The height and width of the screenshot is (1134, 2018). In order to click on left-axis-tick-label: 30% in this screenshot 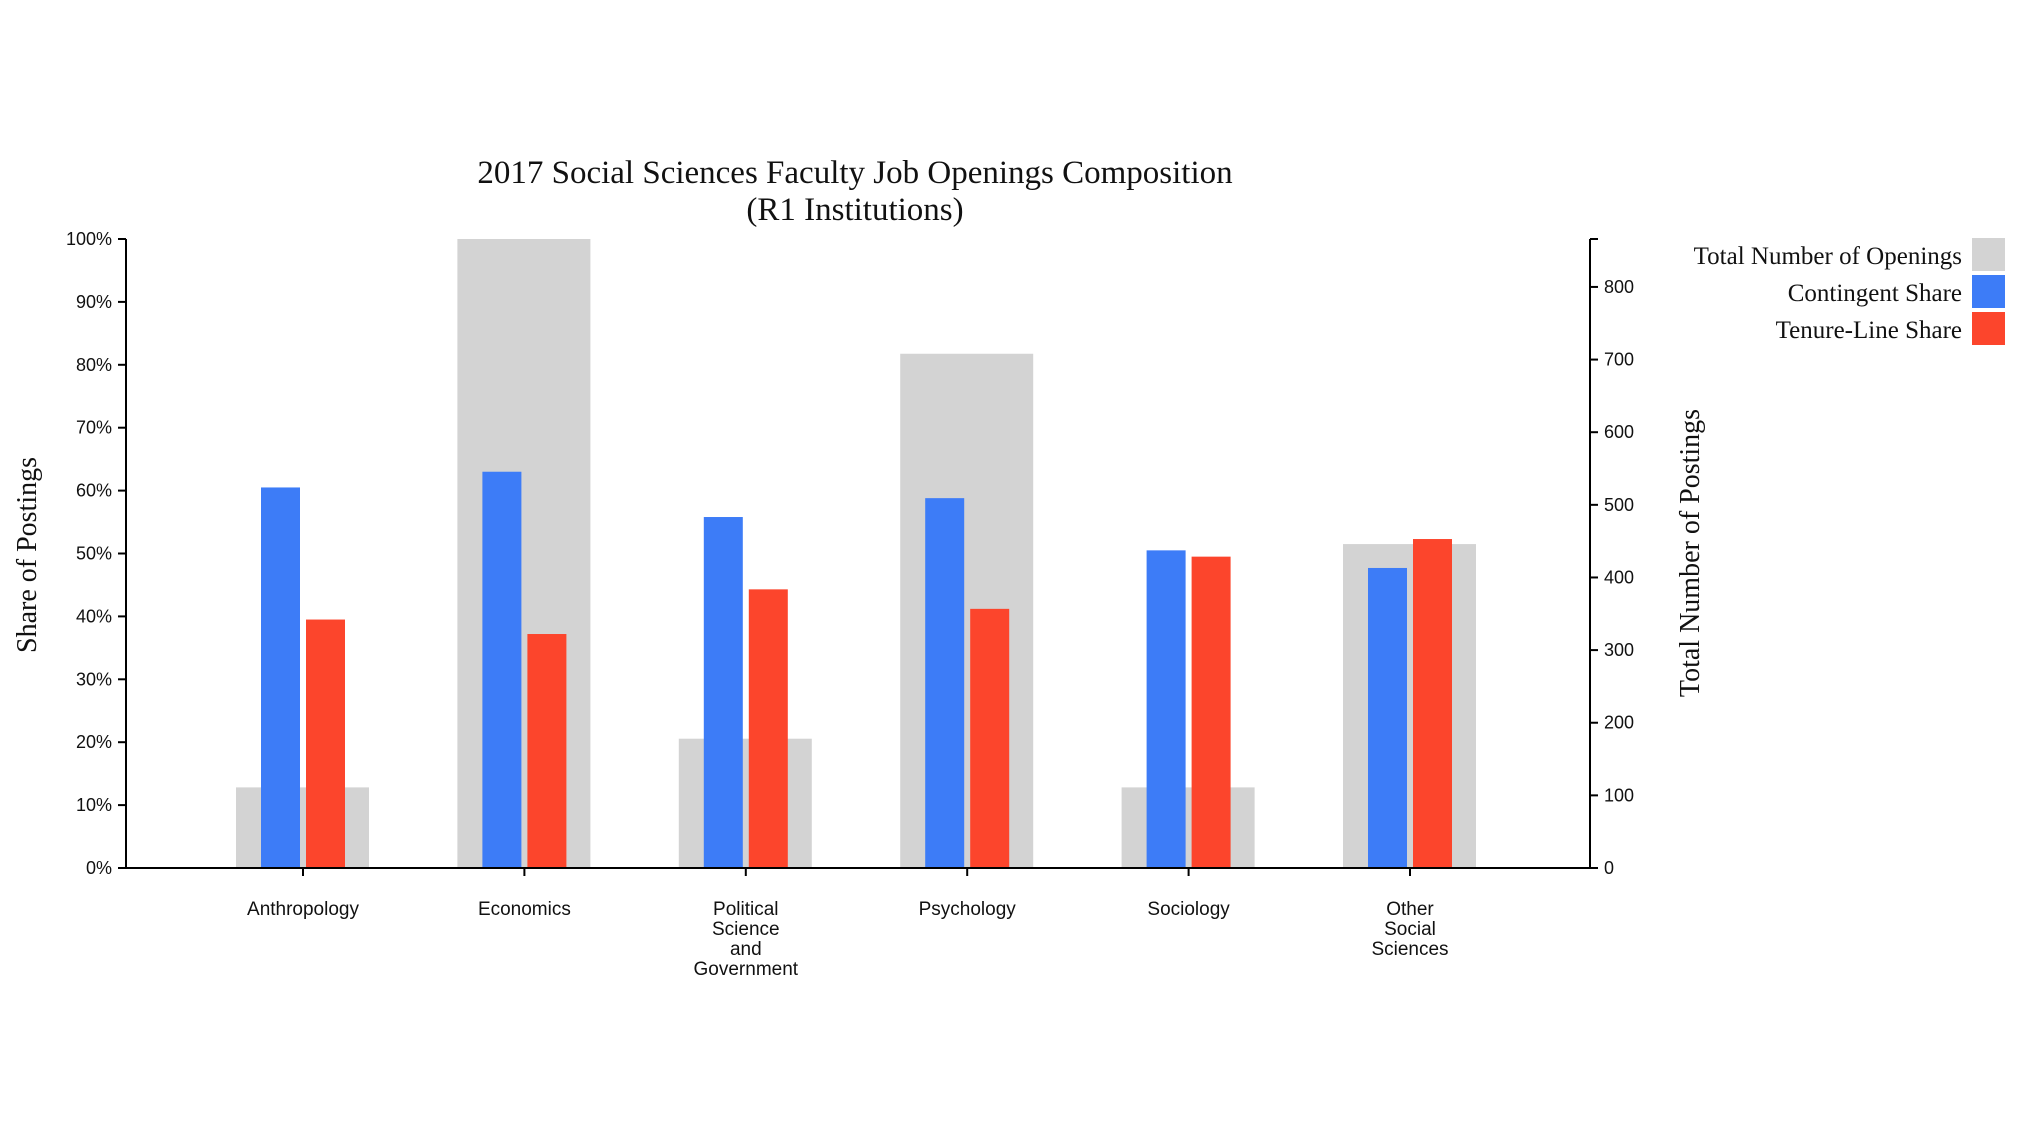, I will do `click(94, 679)`.